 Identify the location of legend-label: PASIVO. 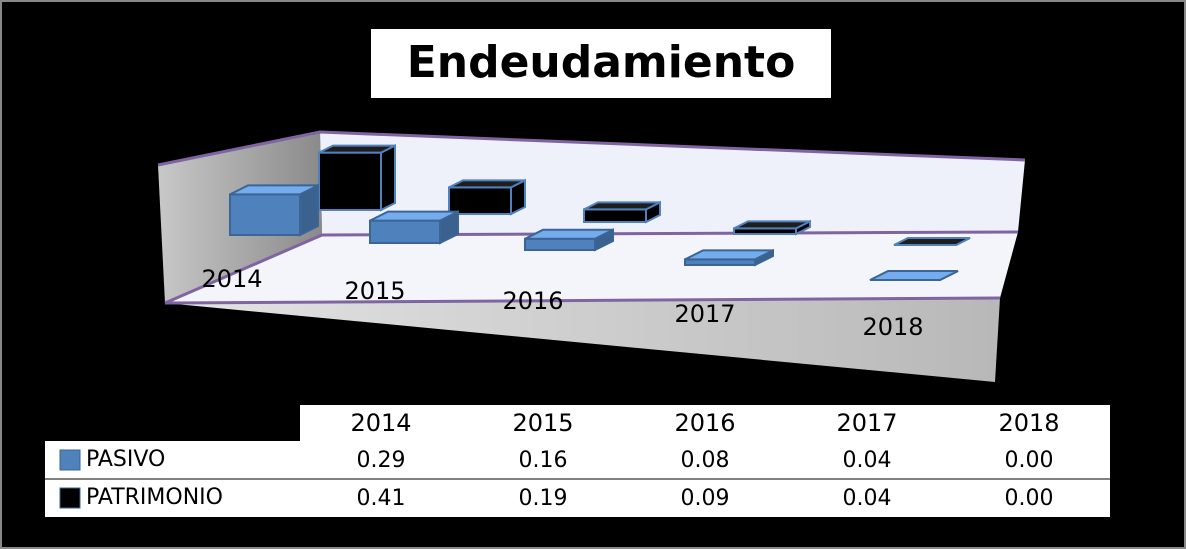
(125, 459).